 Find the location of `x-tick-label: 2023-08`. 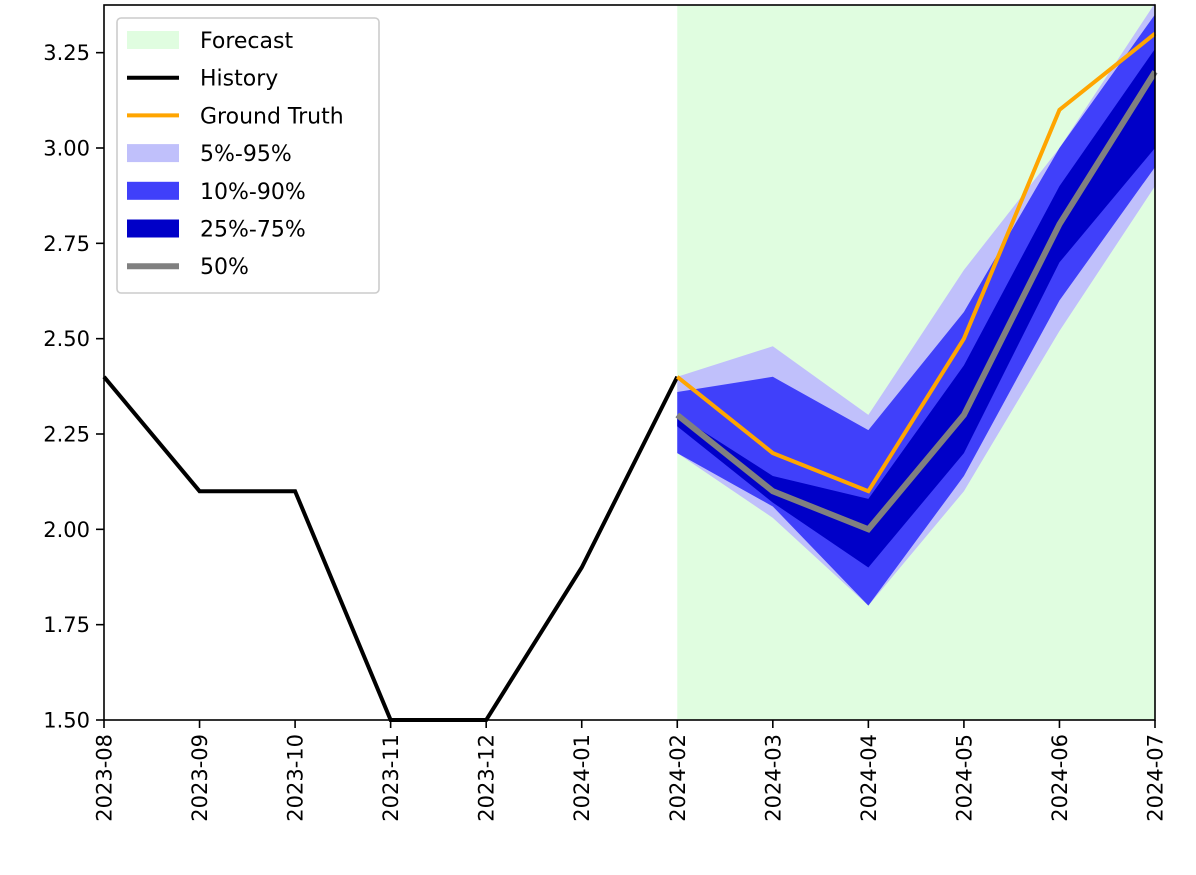

x-tick-label: 2023-08 is located at coordinates (105, 778).